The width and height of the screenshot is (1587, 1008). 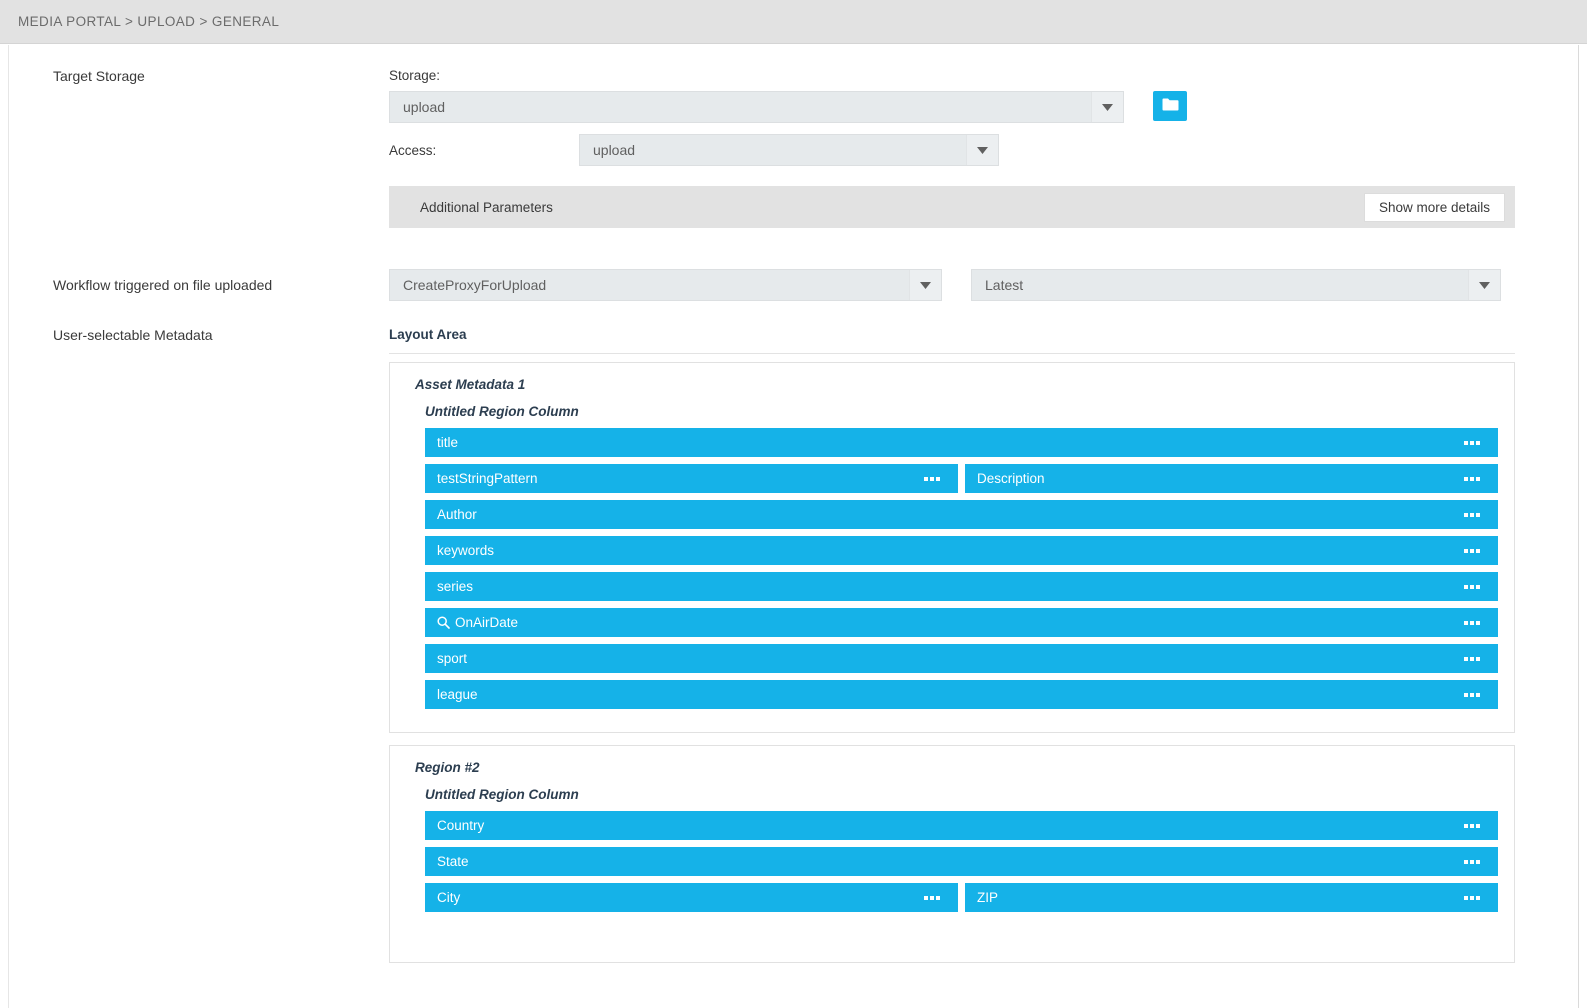 I want to click on folder-icon, so click(x=1170, y=106).